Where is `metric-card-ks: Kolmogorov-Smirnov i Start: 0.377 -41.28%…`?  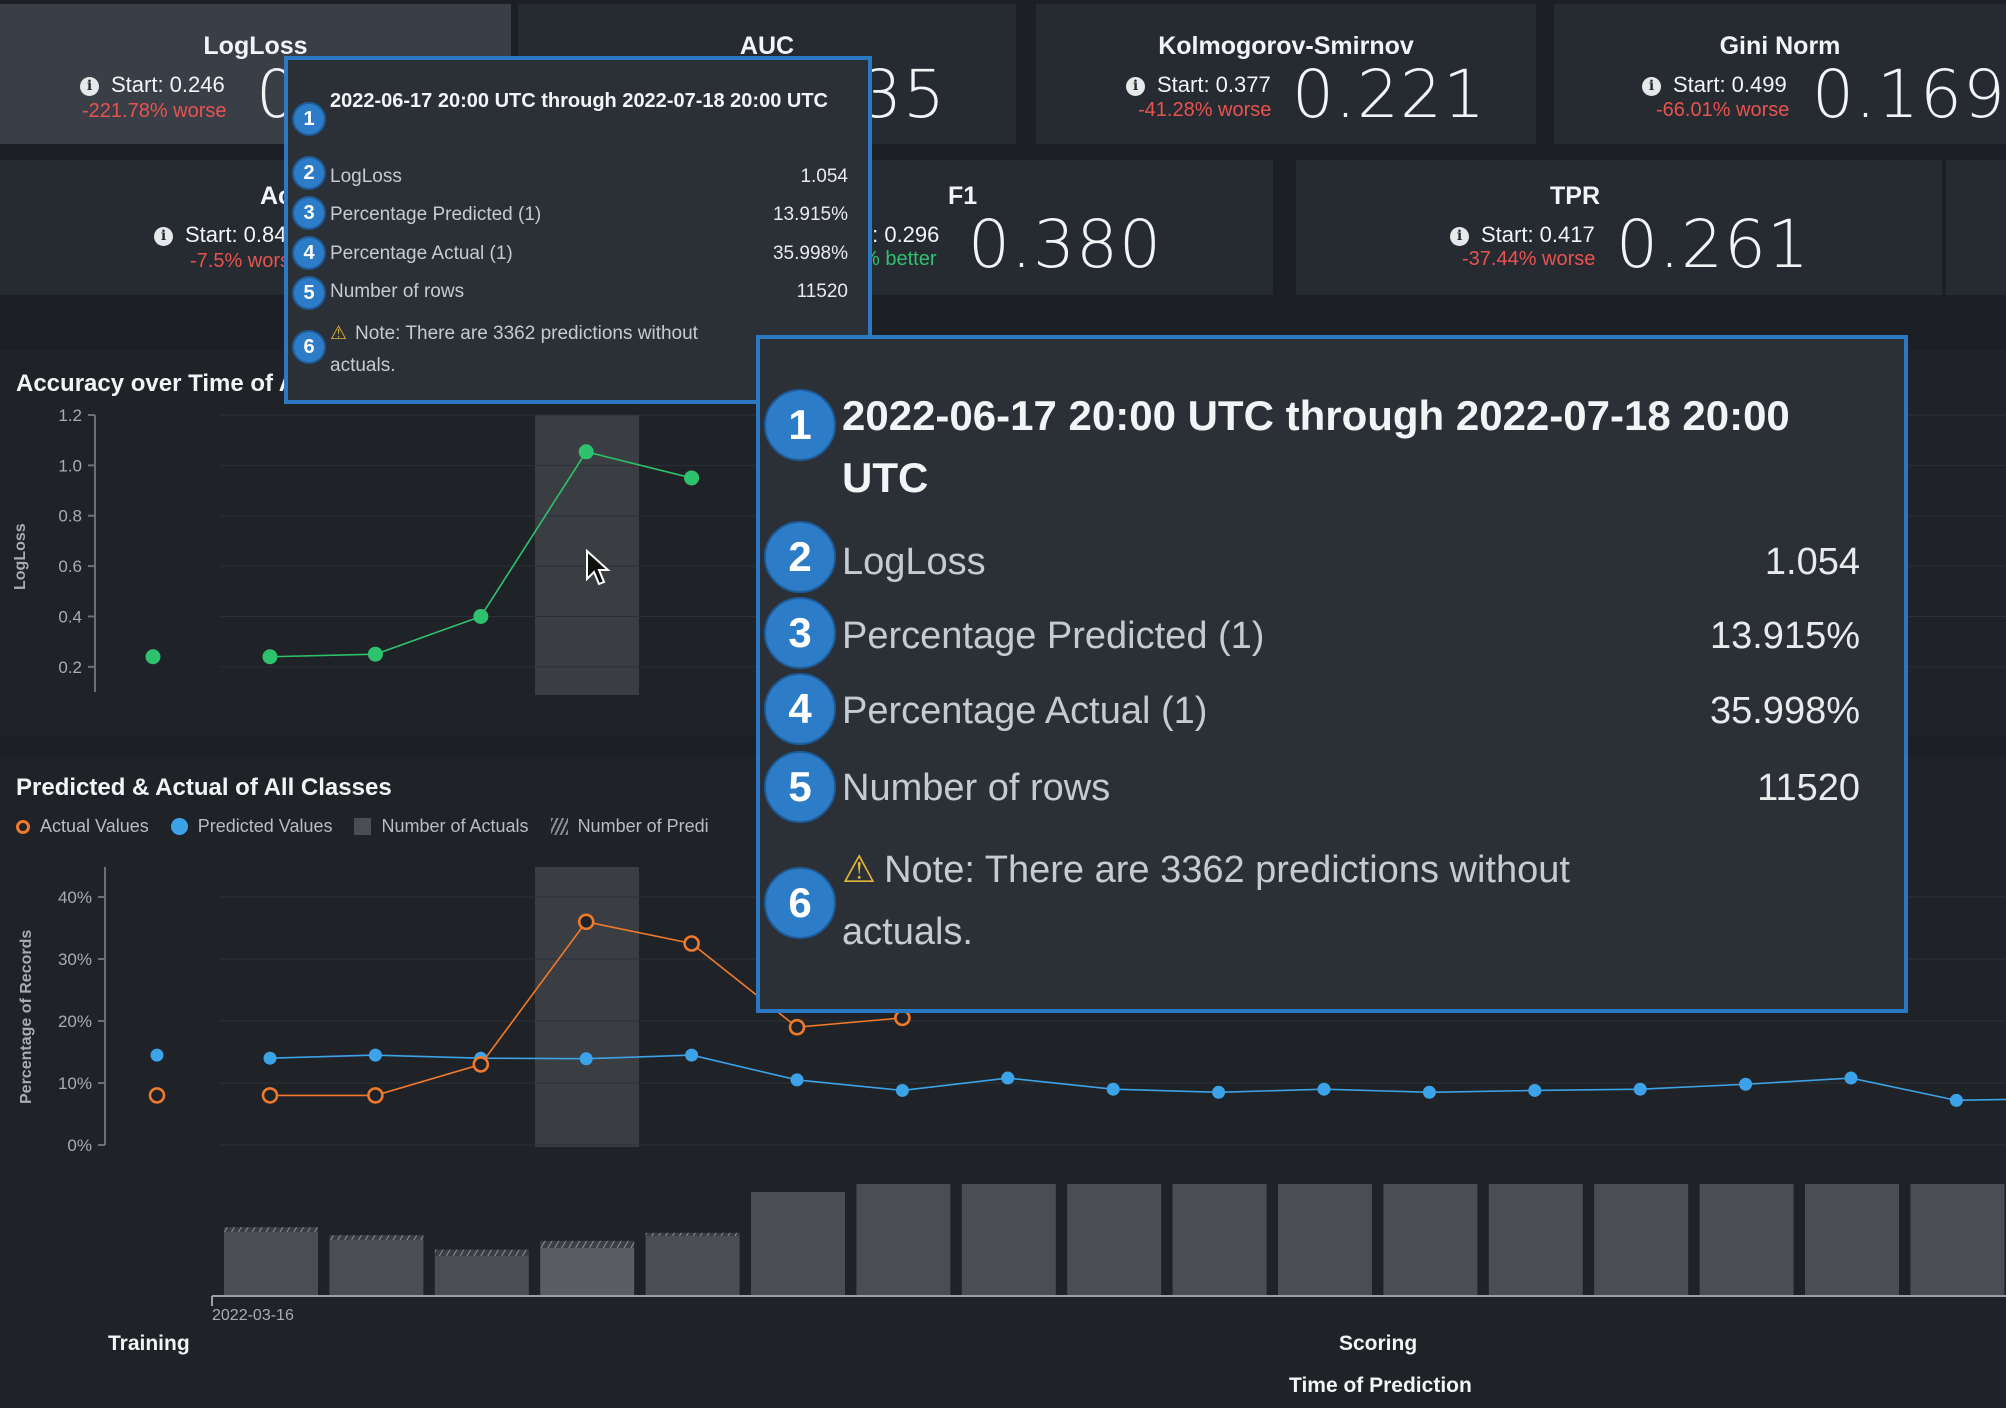
metric-card-ks: Kolmogorov-Smirnov i Start: 0.377 -41.28%… is located at coordinates (1286, 74).